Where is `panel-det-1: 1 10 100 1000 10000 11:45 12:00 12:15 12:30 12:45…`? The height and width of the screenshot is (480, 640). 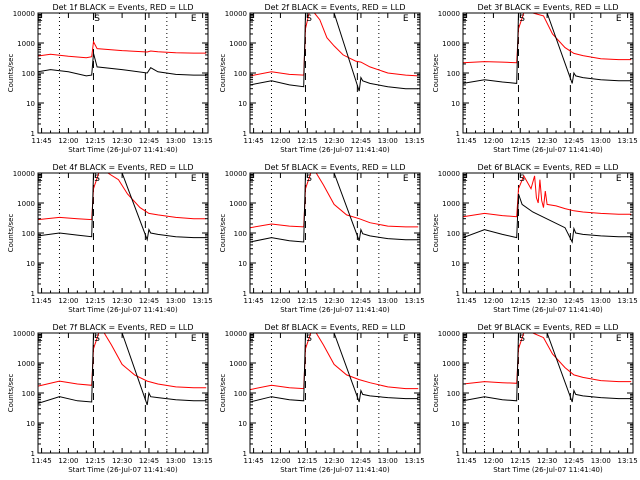
panel-det-1: 1 10 100 1000 10000 11:45 12:00 12:15 12:30 12:45… is located at coordinates (110, 78).